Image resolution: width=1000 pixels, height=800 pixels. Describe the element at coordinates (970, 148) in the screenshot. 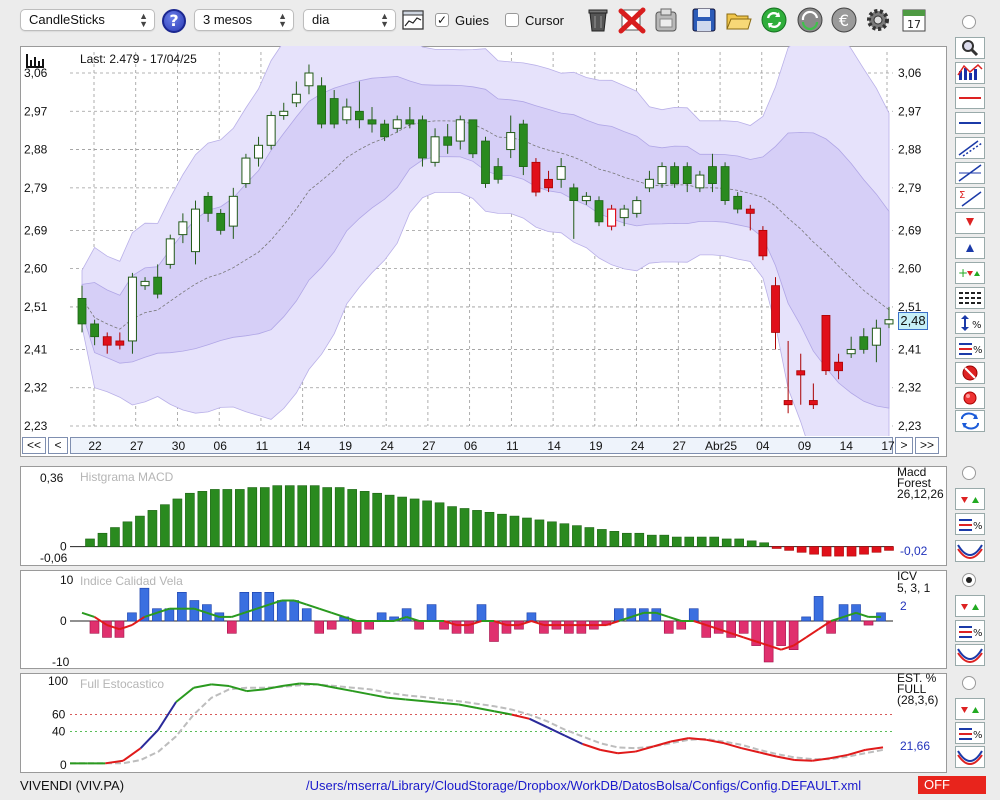

I see `channel-button` at that location.